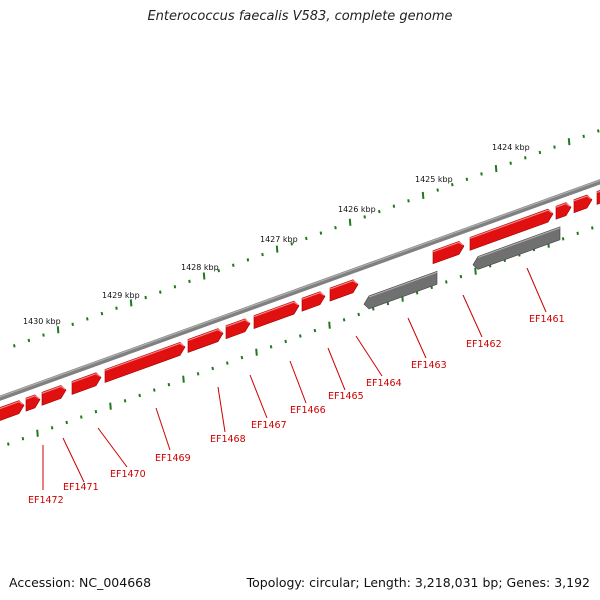 The height and width of the screenshot is (600, 600). I want to click on gene-label: EF1463, so click(429, 365).